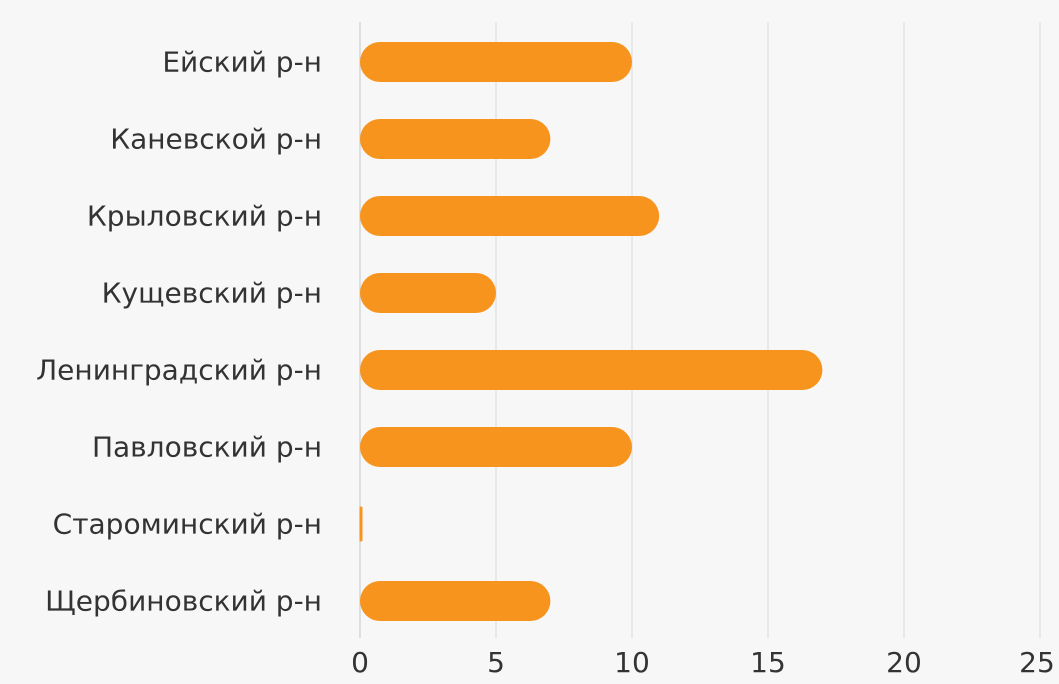  Describe the element at coordinates (904, 662) in the screenshot. I see `x-tick-label-20: 20` at that location.